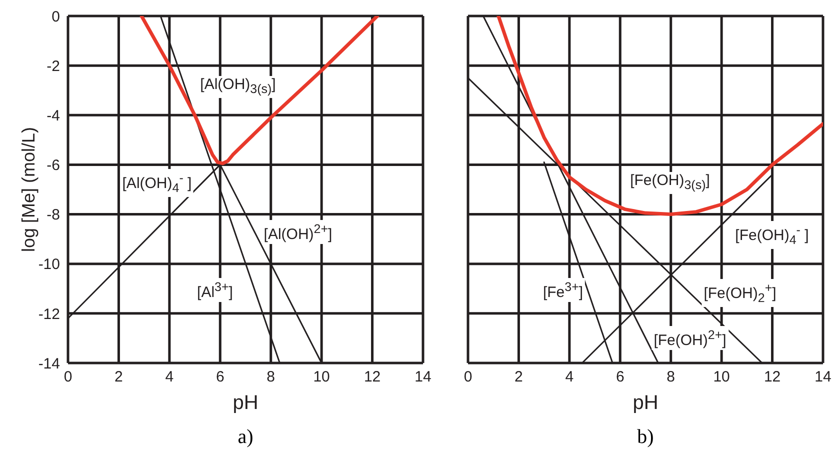 This screenshot has height=458, width=833. Describe the element at coordinates (645, 437) in the screenshot. I see `text: b)` at that location.